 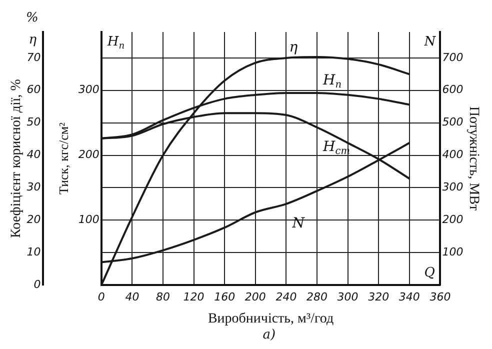 I want to click on y3-axis-title: Потужність, МВт, so click(x=473, y=158).